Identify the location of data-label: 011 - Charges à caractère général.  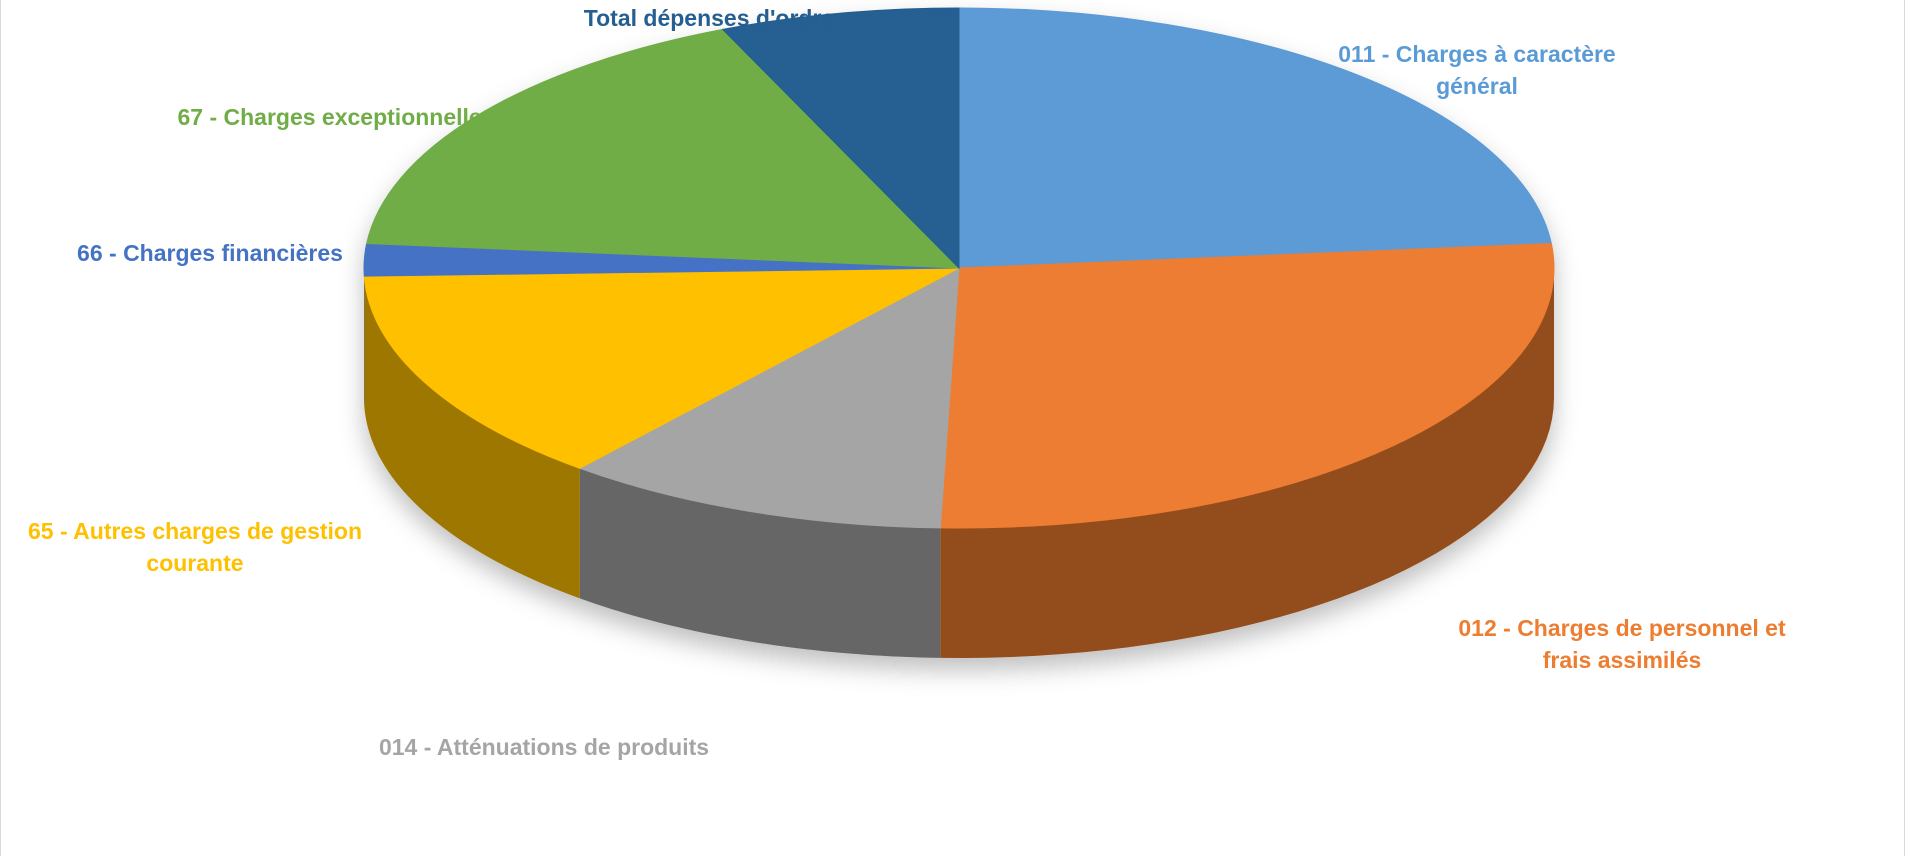
(1477, 70).